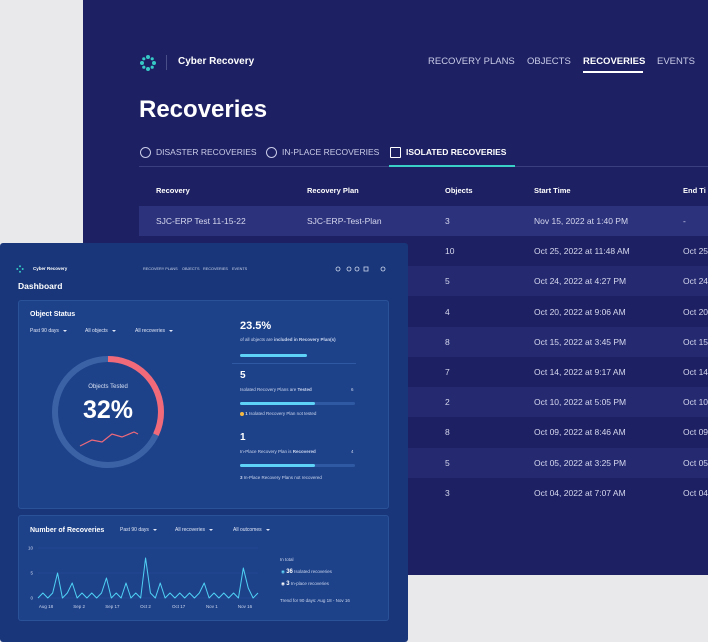  Describe the element at coordinates (582, 251) in the screenshot. I see `table-cell: Oct 25, 2022 at 11:48 AM` at that location.